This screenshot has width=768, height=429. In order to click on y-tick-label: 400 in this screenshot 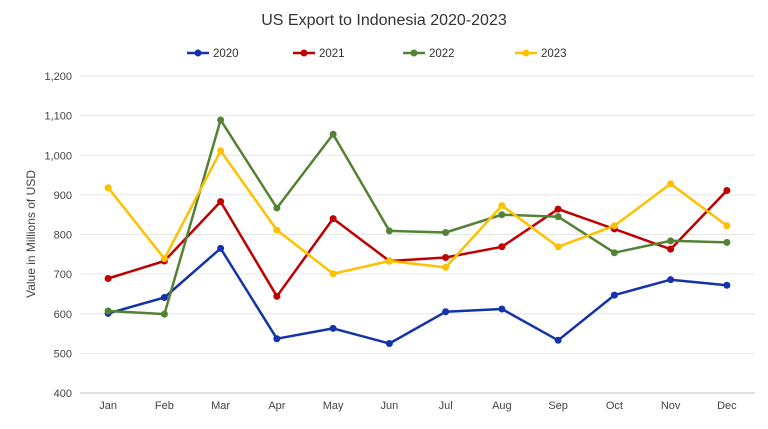, I will do `click(63, 394)`.